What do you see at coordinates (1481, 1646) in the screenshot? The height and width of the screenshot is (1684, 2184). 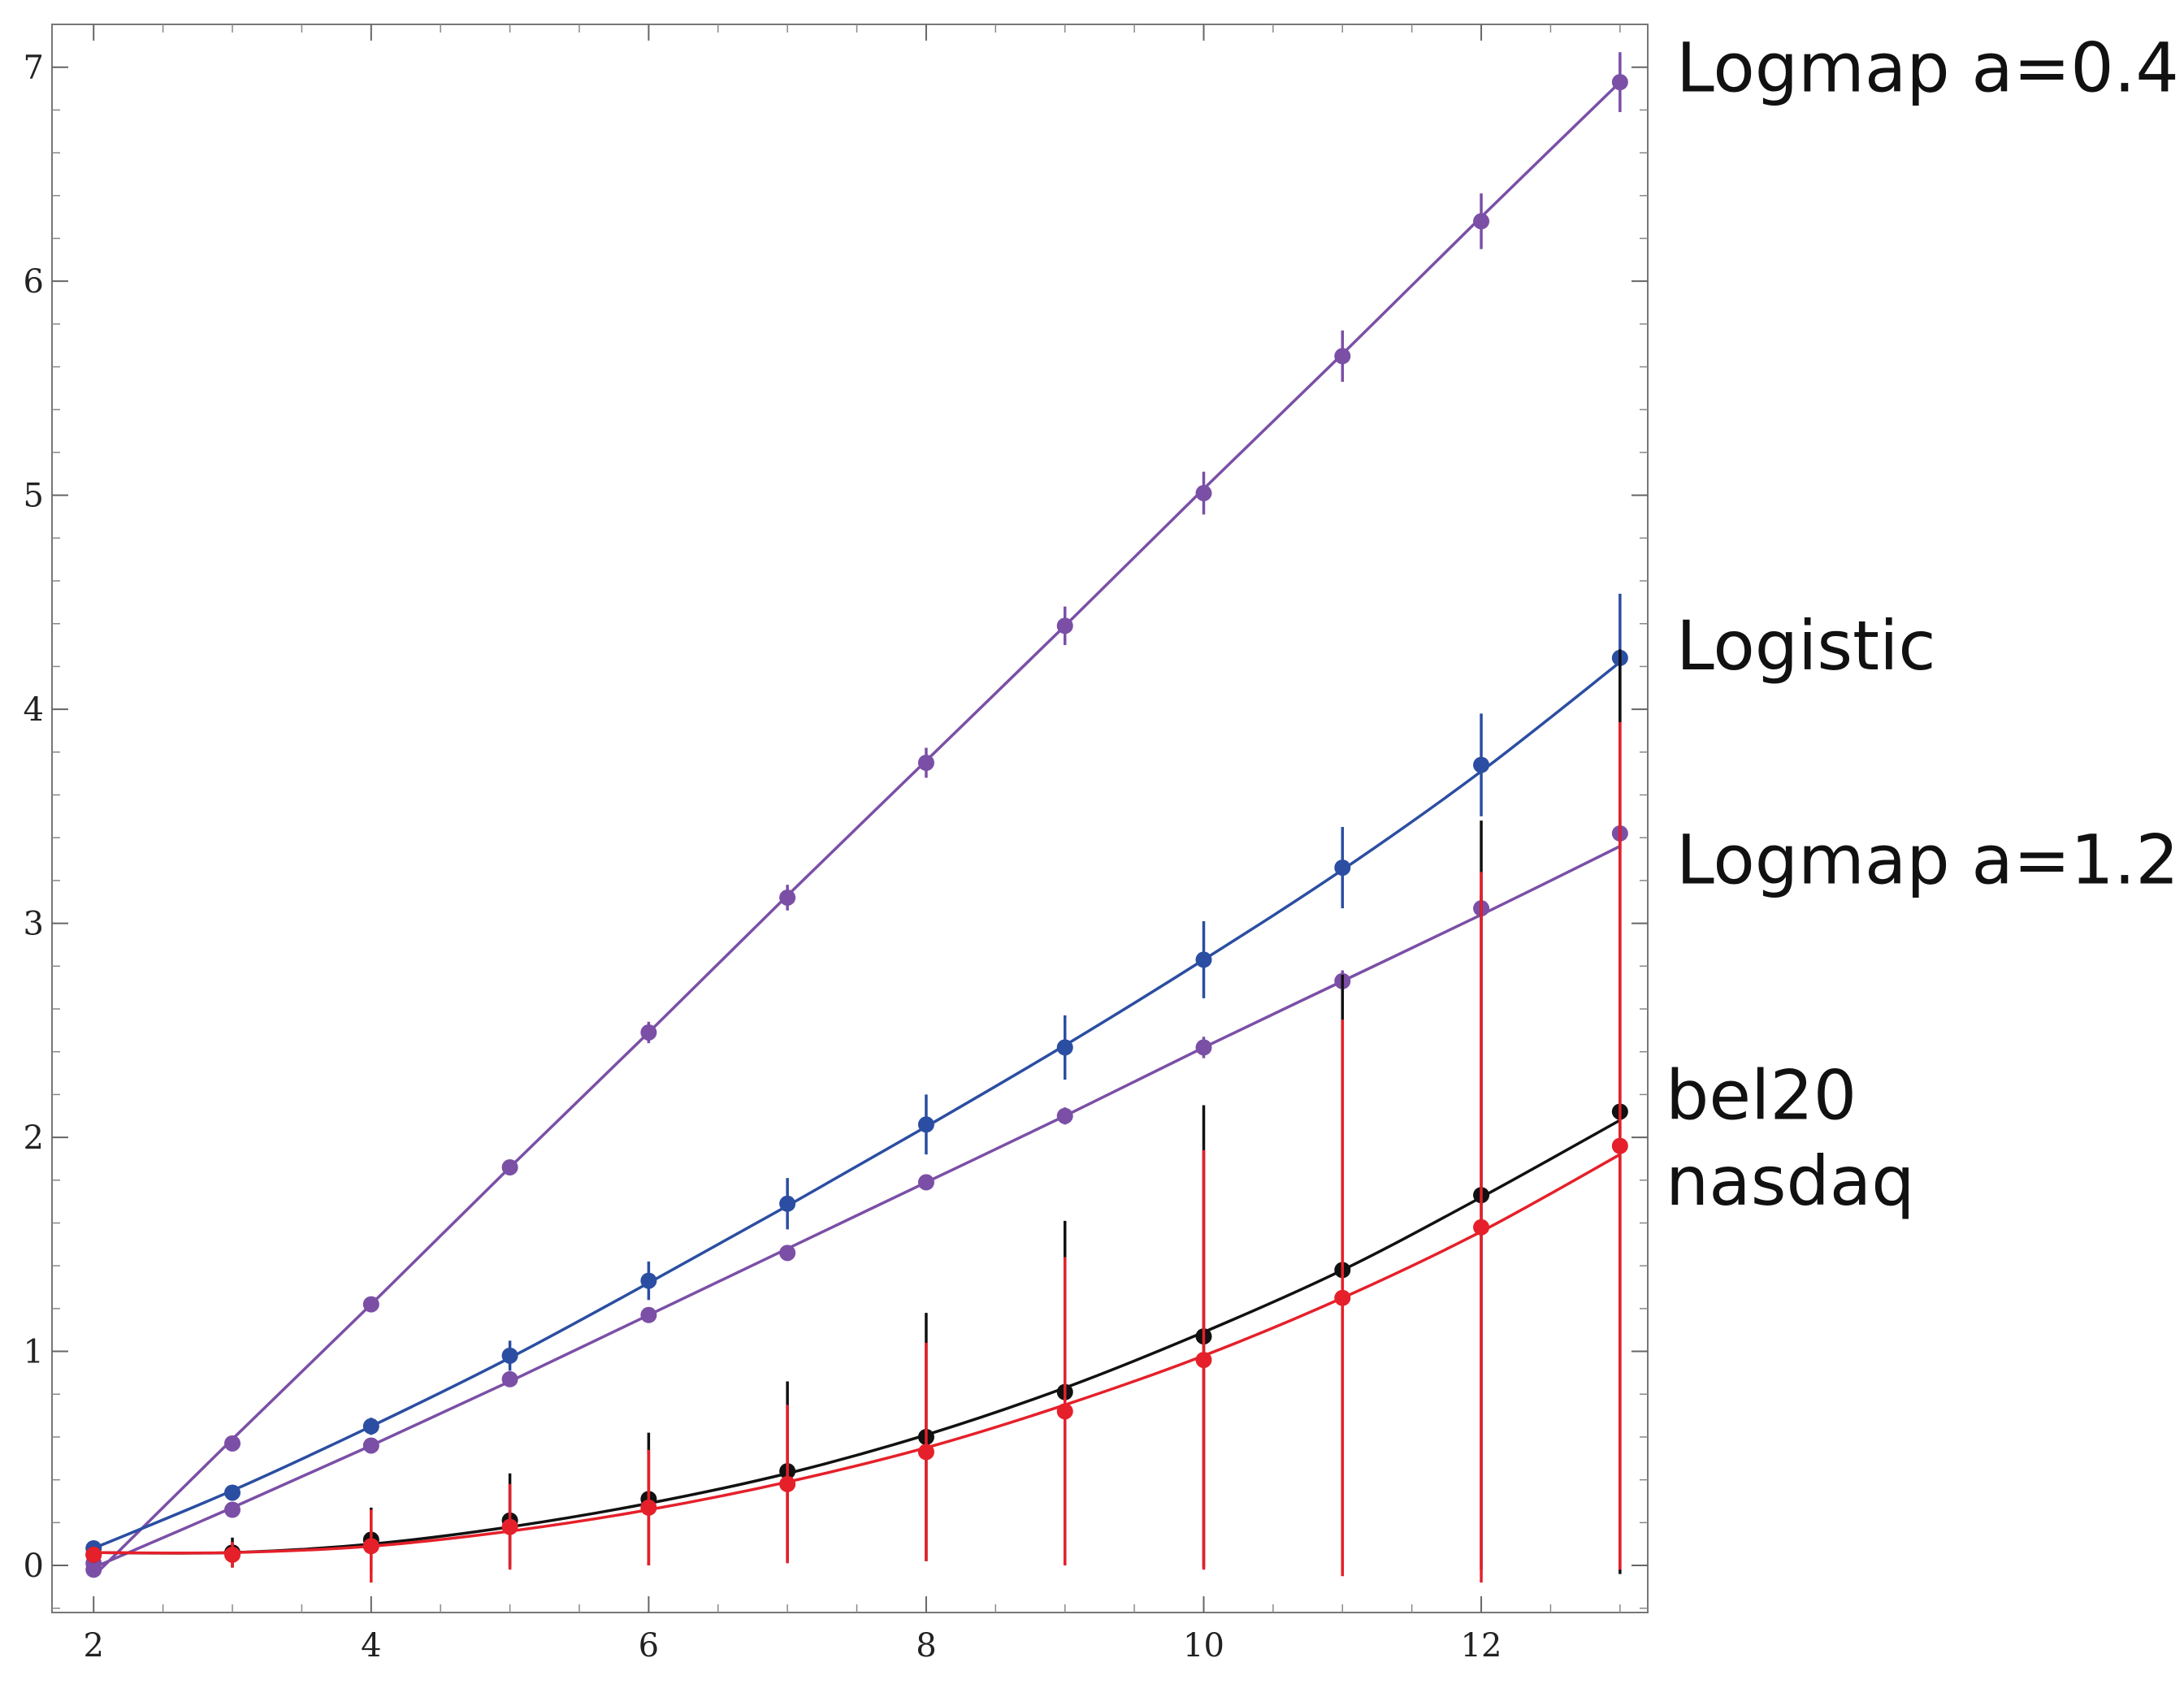 I see `x-tick-label: 12` at bounding box center [1481, 1646].